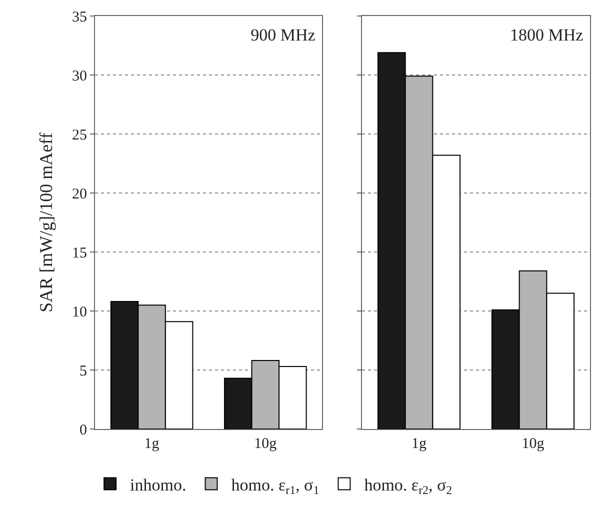  Describe the element at coordinates (83, 371) in the screenshot. I see `y-tick-label: 5` at that location.